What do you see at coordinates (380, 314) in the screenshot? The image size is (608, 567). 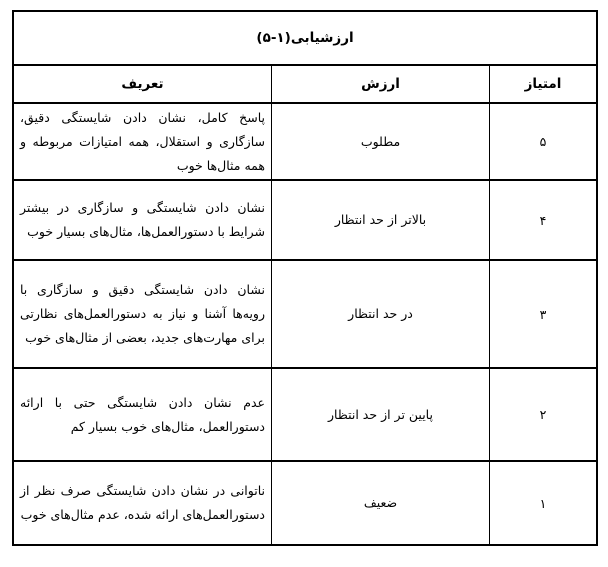 I see `value-cell: در حد انتظار` at bounding box center [380, 314].